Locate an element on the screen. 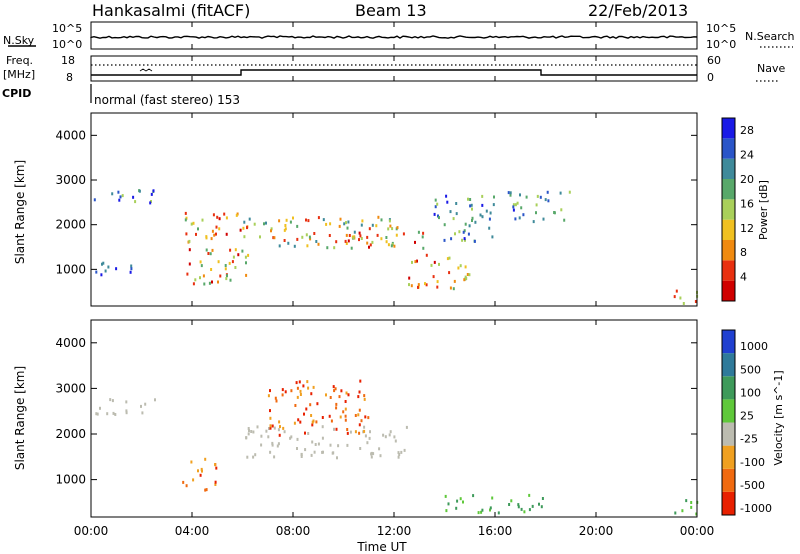 The width and height of the screenshot is (800, 554). nave-tick-bottom: 0 is located at coordinates (710, 77).